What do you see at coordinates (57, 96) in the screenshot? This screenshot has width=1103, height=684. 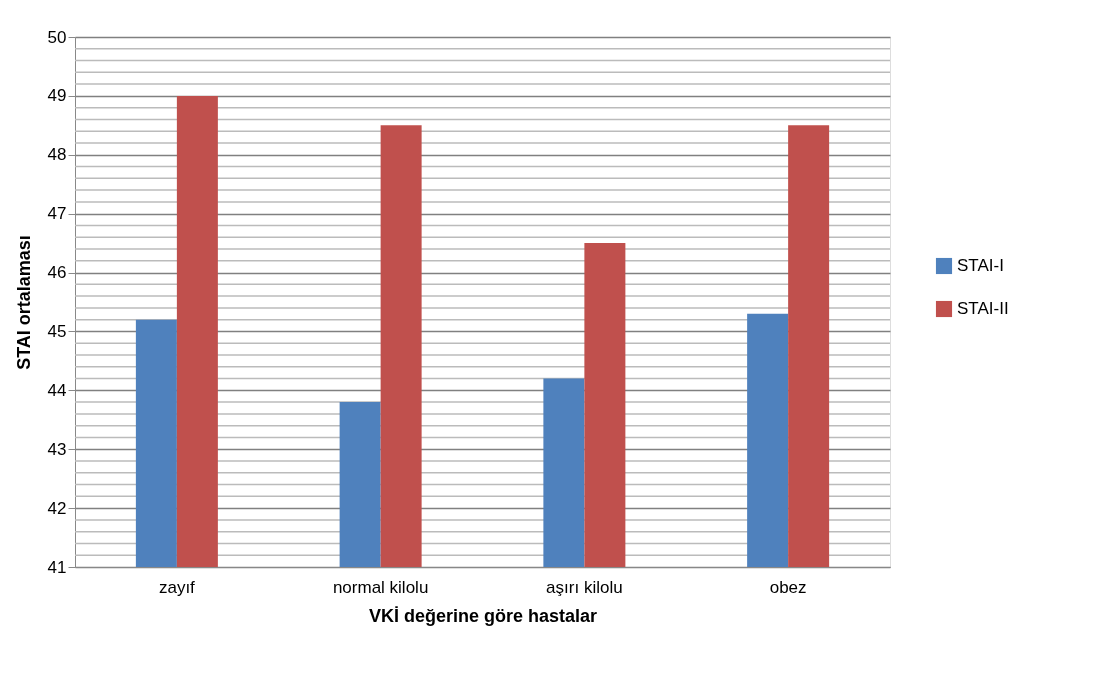 I see `y-tick-label: 49` at bounding box center [57, 96].